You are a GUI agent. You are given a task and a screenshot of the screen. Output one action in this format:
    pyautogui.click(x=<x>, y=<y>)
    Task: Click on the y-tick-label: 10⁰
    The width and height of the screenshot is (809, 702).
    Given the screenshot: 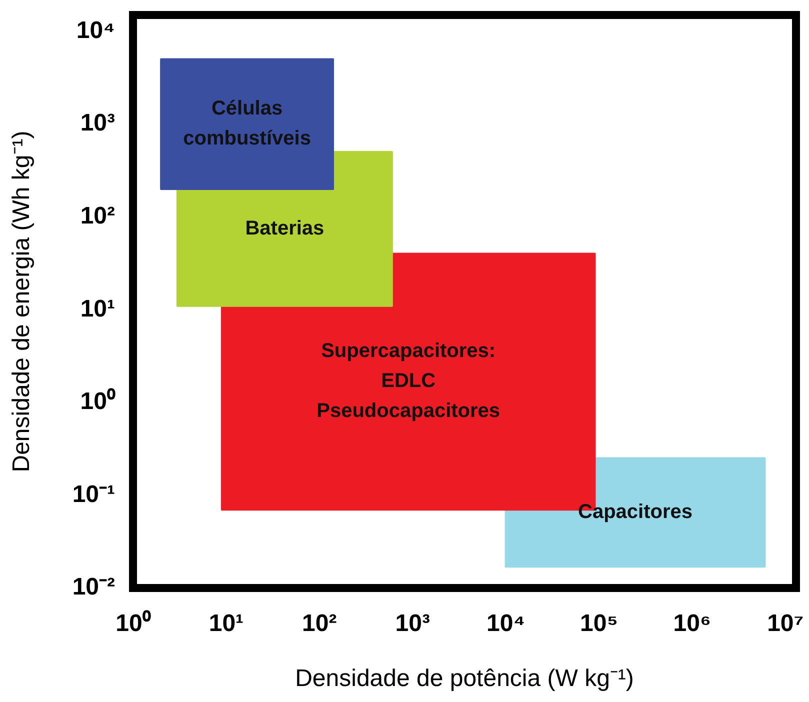 What is the action you would take?
    pyautogui.click(x=98, y=402)
    